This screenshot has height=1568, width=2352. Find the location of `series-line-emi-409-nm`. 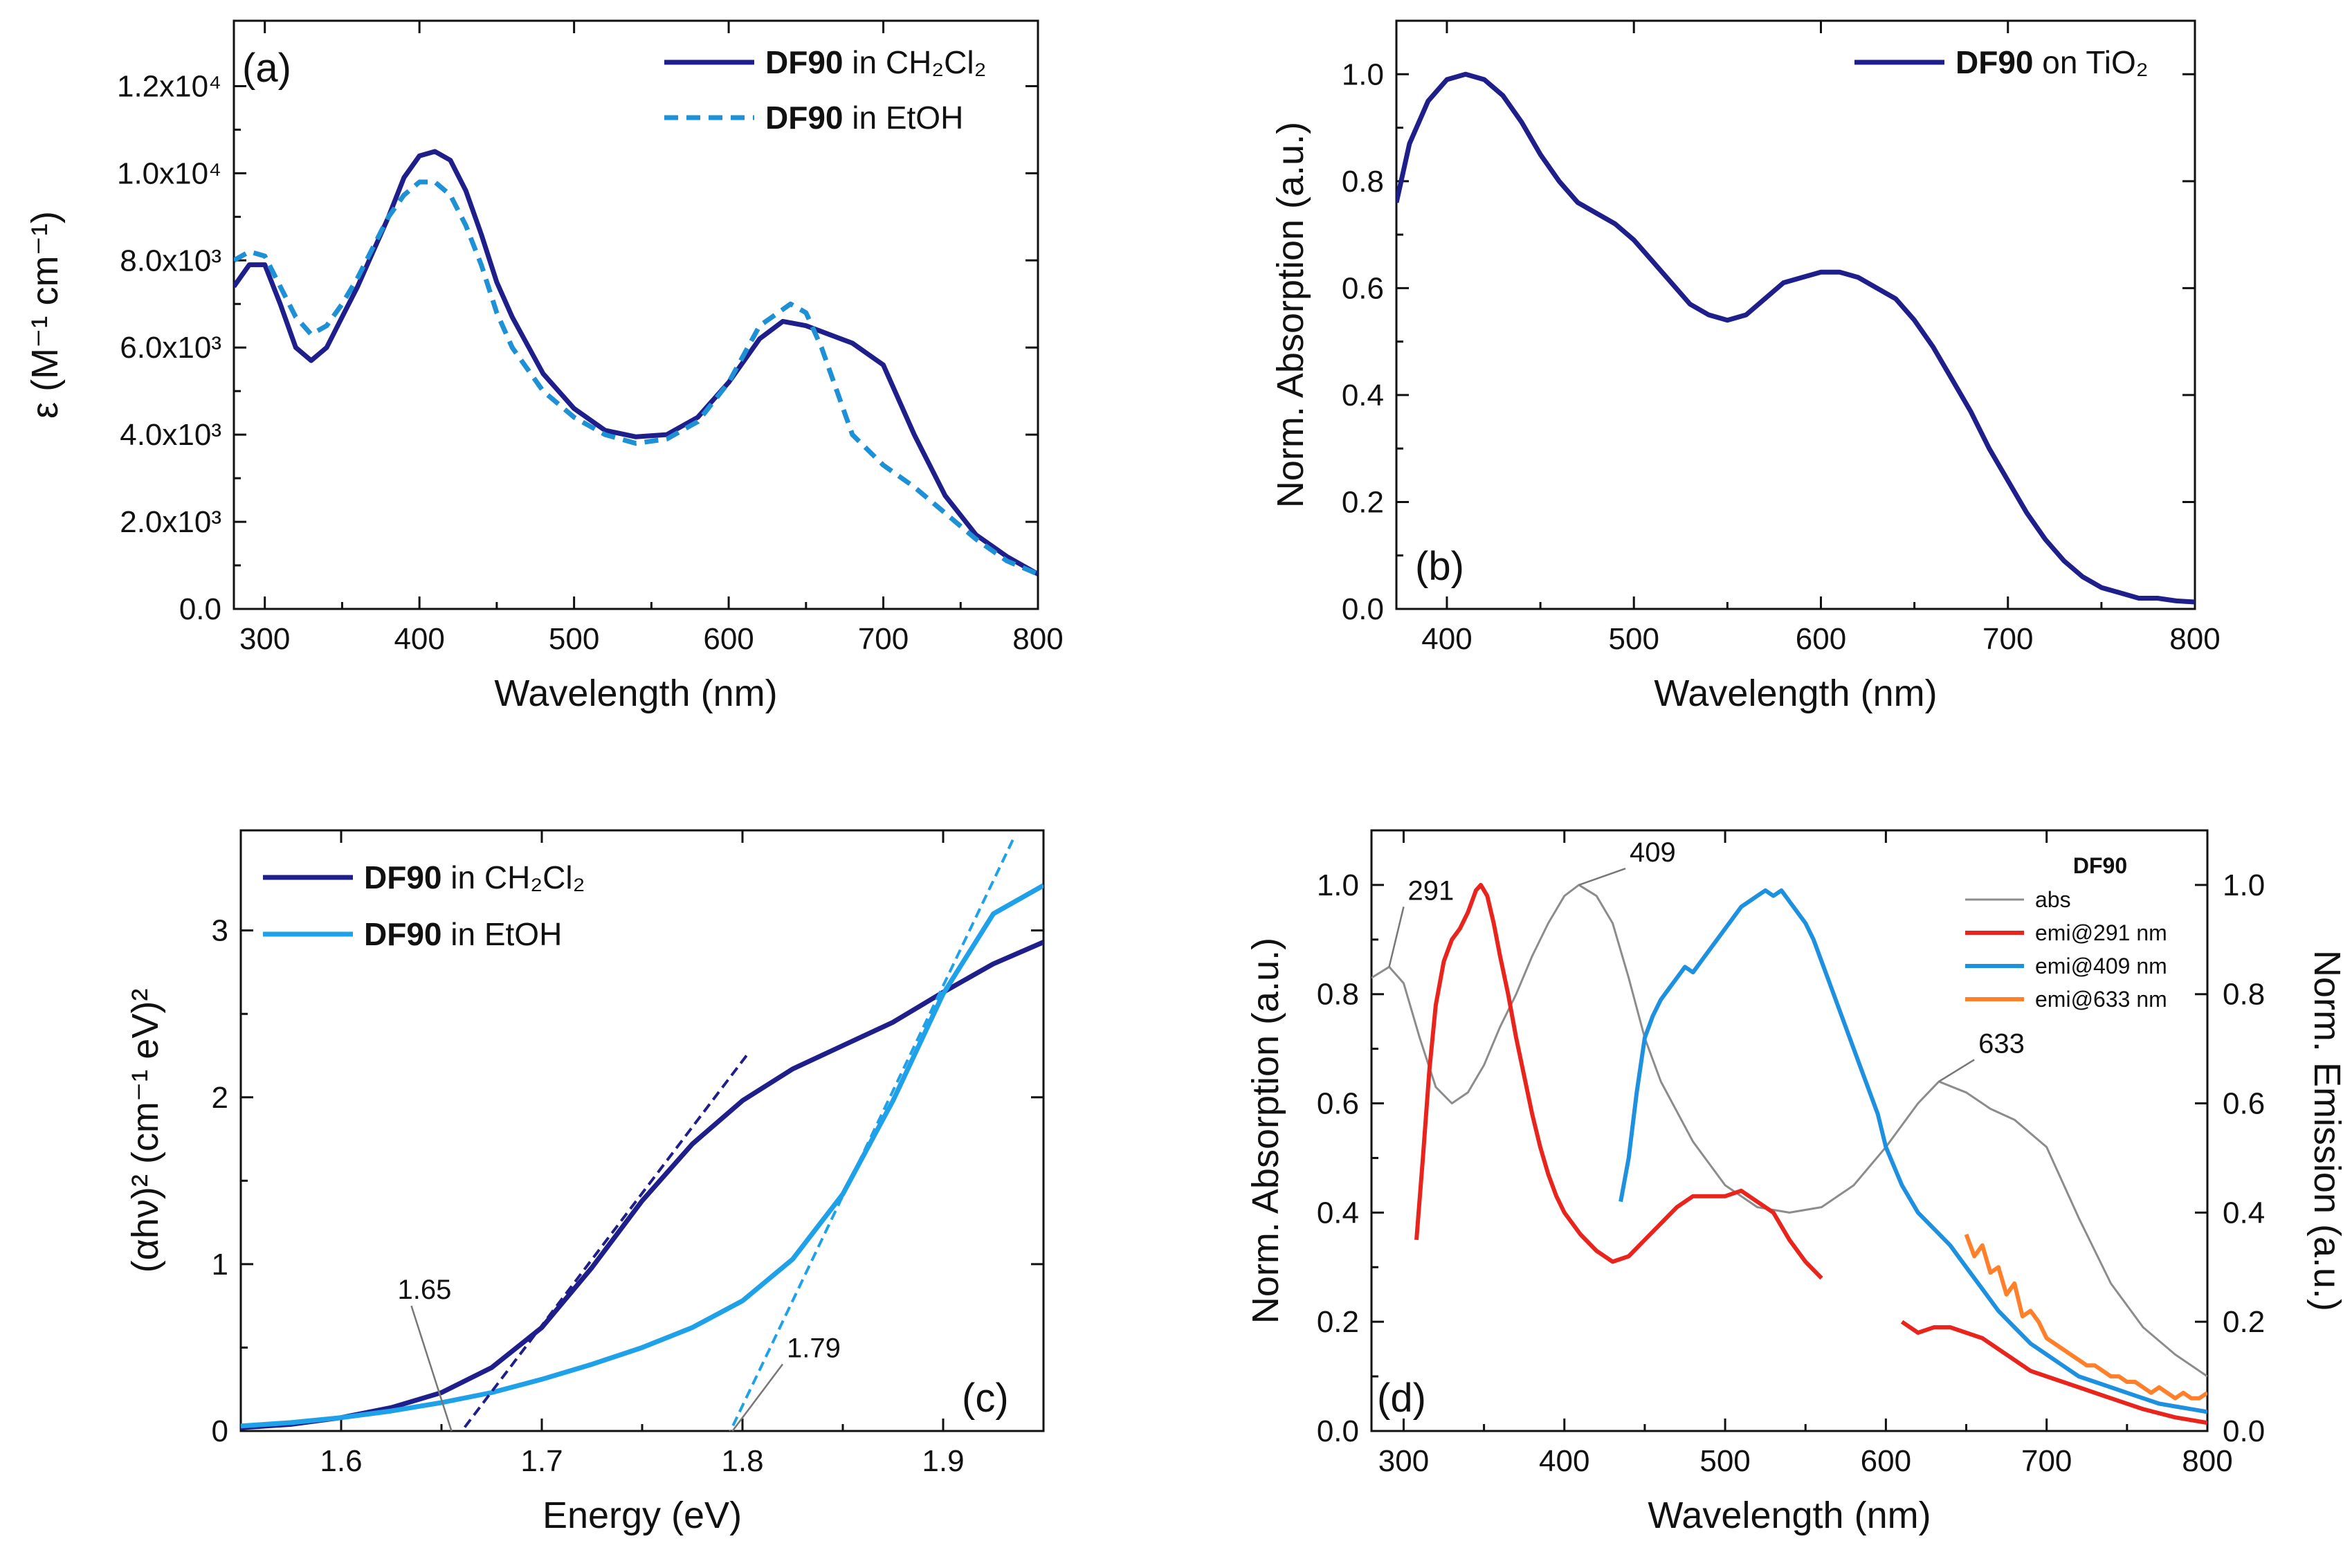

series-line-emi-409-nm is located at coordinates (1913, 1151).